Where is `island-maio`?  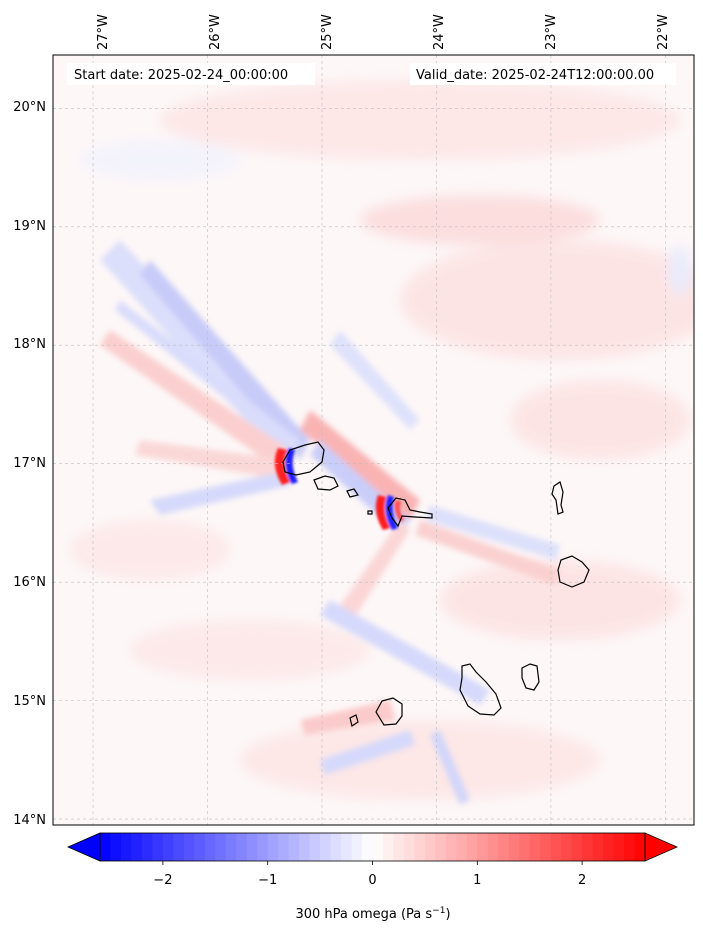 island-maio is located at coordinates (530, 677).